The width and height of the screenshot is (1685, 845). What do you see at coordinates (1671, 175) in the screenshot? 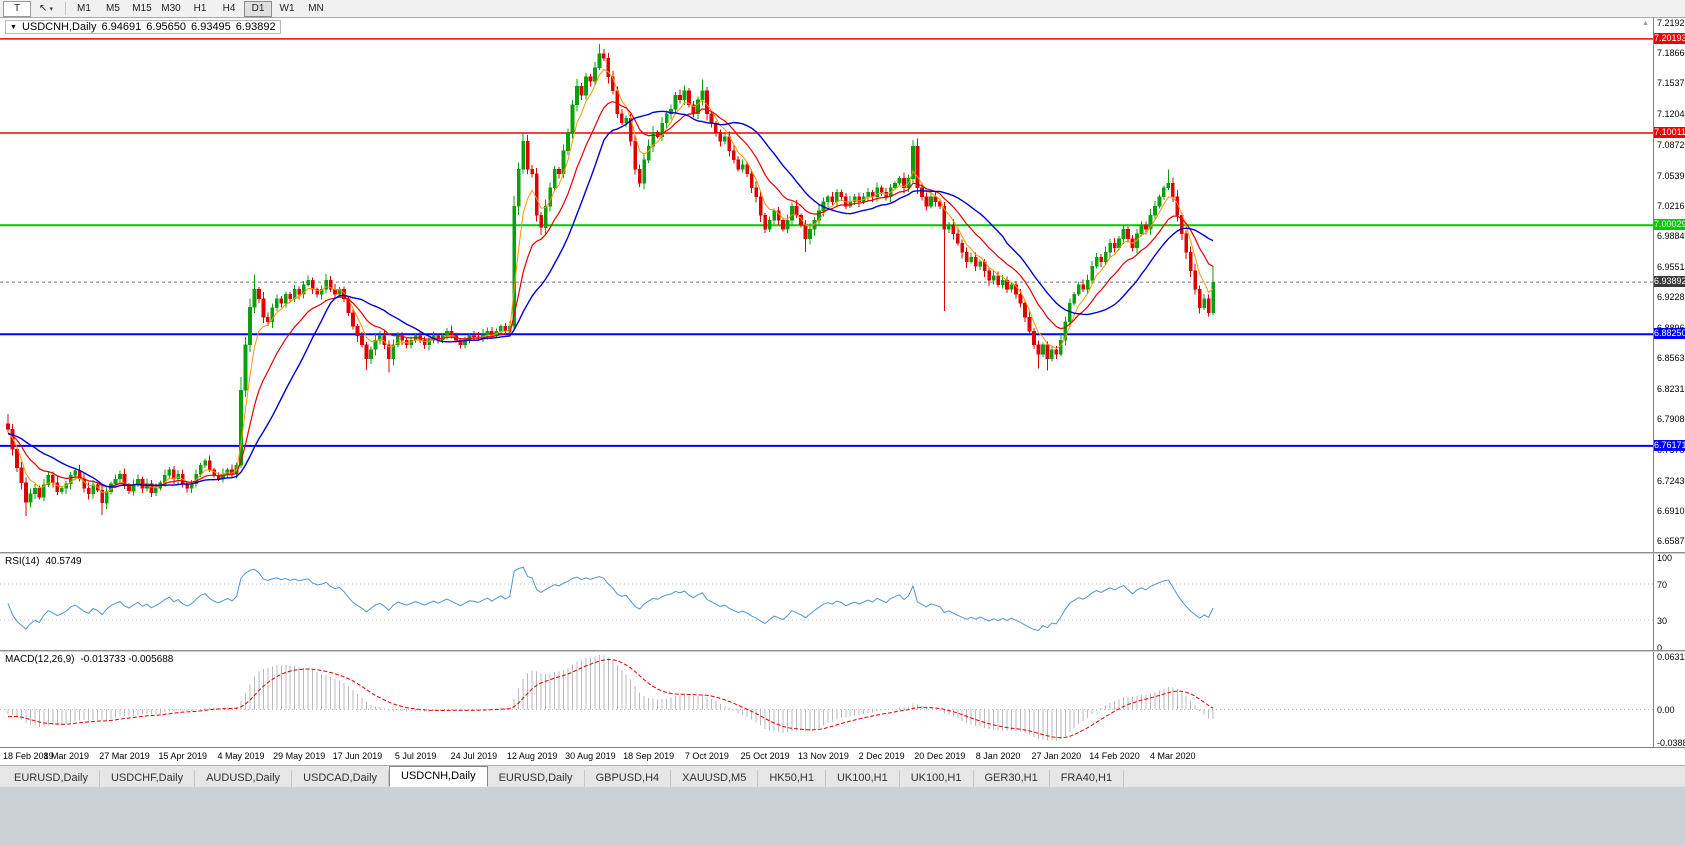
I see `price-tick-label: 7.05395` at bounding box center [1671, 175].